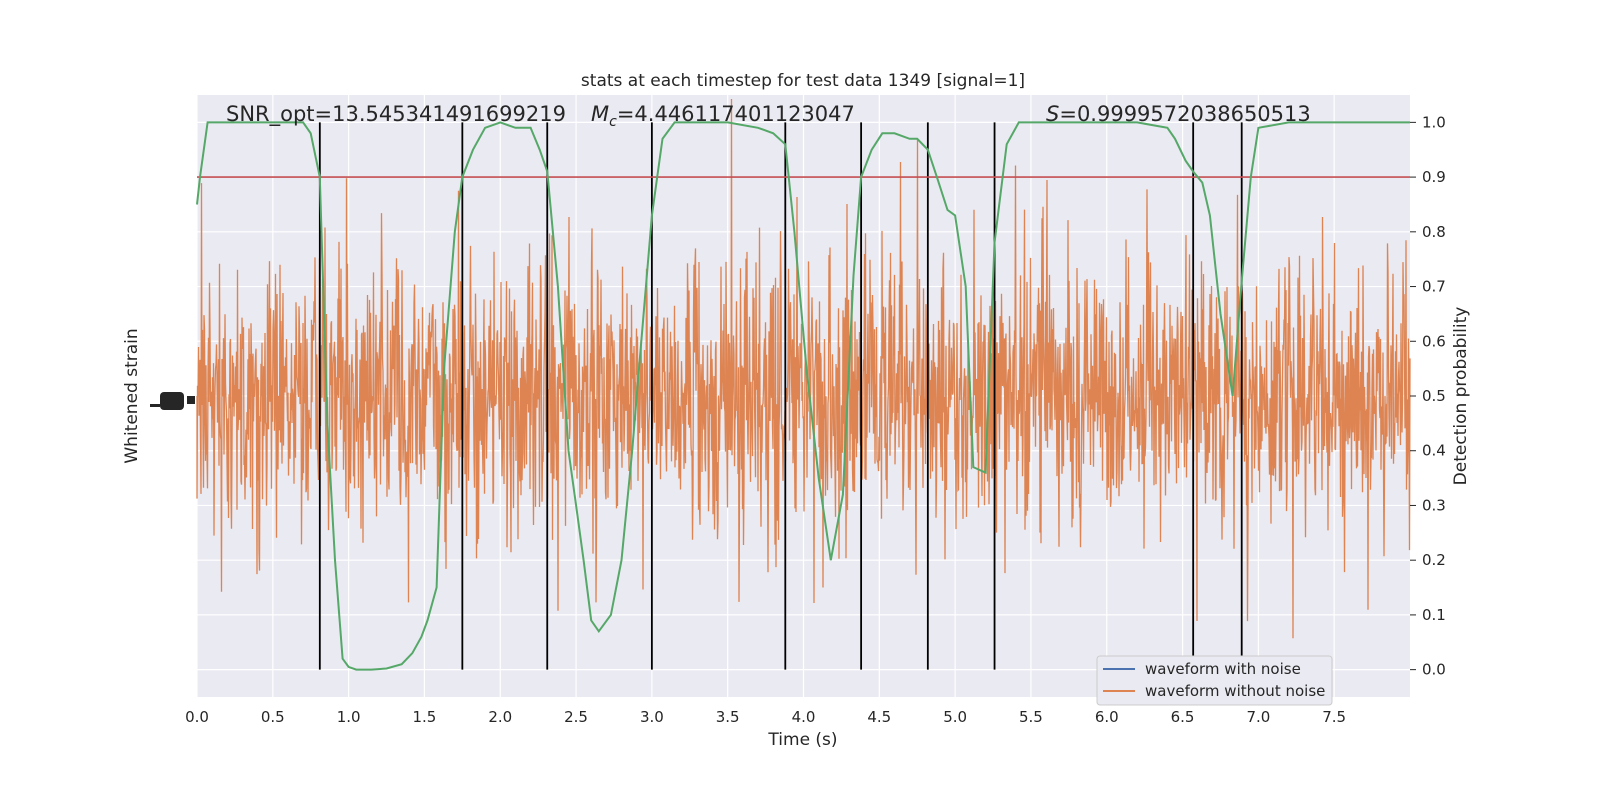 The image size is (1600, 800). What do you see at coordinates (1461, 396) in the screenshot?
I see `y-axis-label-right: Detection probability` at bounding box center [1461, 396].